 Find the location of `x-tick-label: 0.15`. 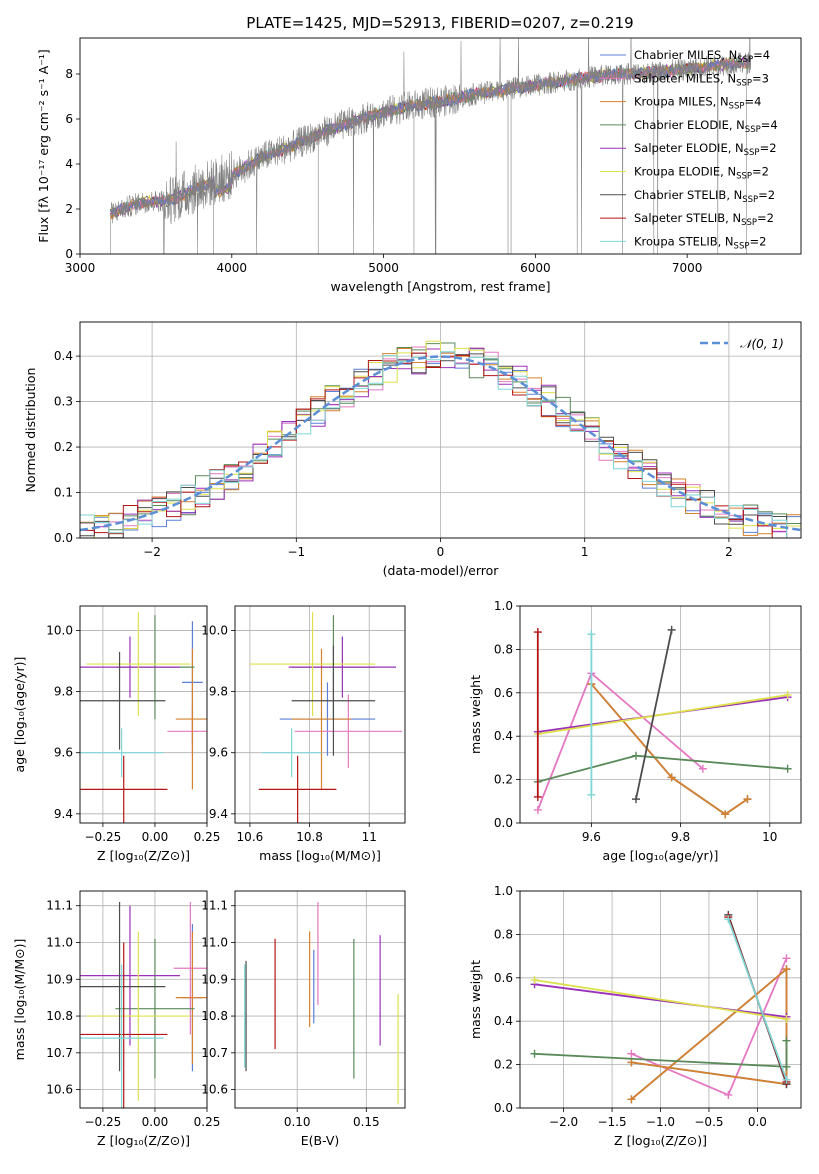

x-tick-label: 0.15 is located at coordinates (366, 1122).